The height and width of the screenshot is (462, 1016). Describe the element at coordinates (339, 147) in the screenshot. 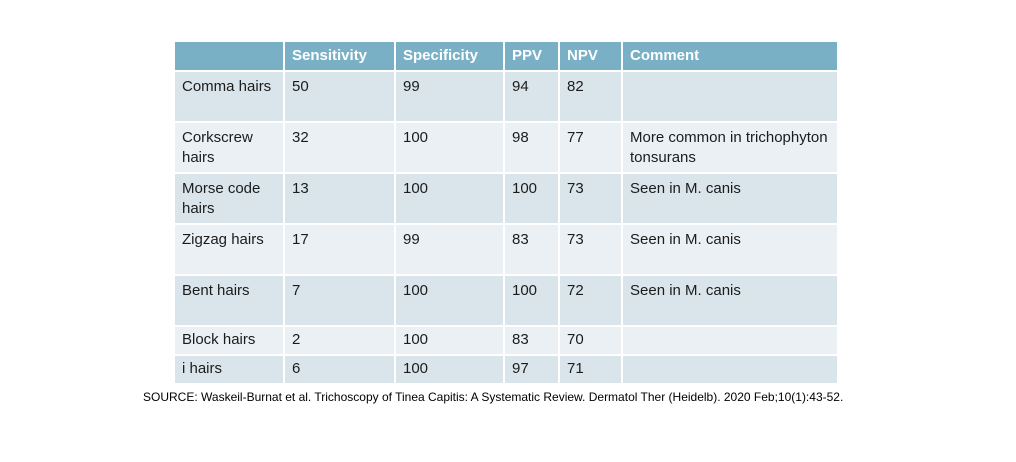

I see `sensitivity-cell: 32` at that location.